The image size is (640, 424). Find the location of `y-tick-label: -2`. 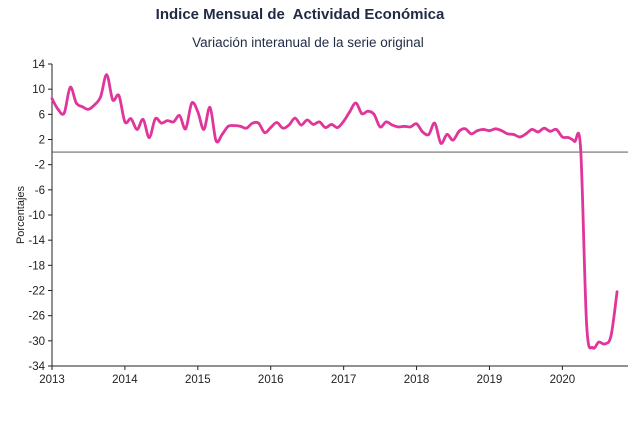

y-tick-label: -2 is located at coordinates (40, 166).